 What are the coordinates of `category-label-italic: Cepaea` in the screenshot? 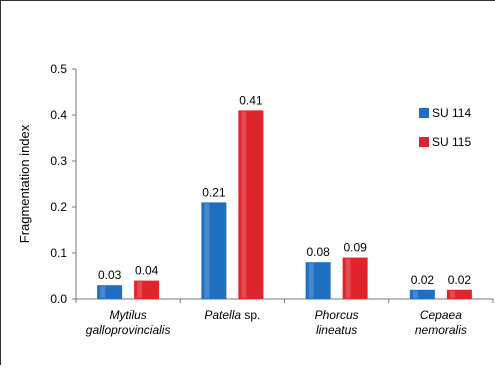 It's located at (441, 315).